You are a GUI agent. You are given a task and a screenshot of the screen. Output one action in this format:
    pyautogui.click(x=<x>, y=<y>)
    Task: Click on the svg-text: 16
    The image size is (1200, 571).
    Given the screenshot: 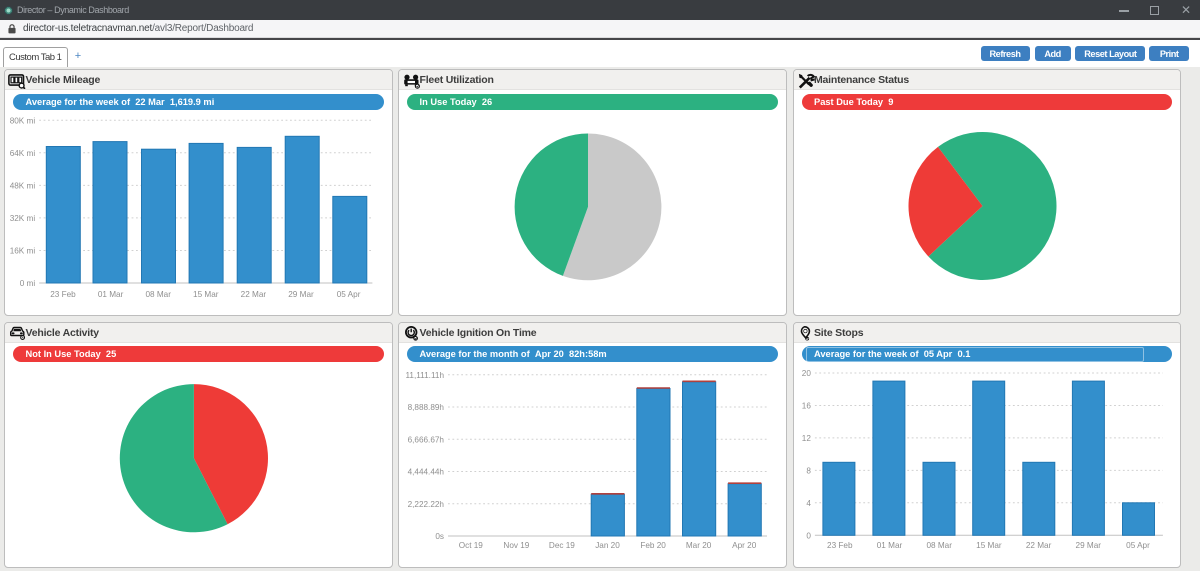 What is the action you would take?
    pyautogui.click(x=806, y=405)
    